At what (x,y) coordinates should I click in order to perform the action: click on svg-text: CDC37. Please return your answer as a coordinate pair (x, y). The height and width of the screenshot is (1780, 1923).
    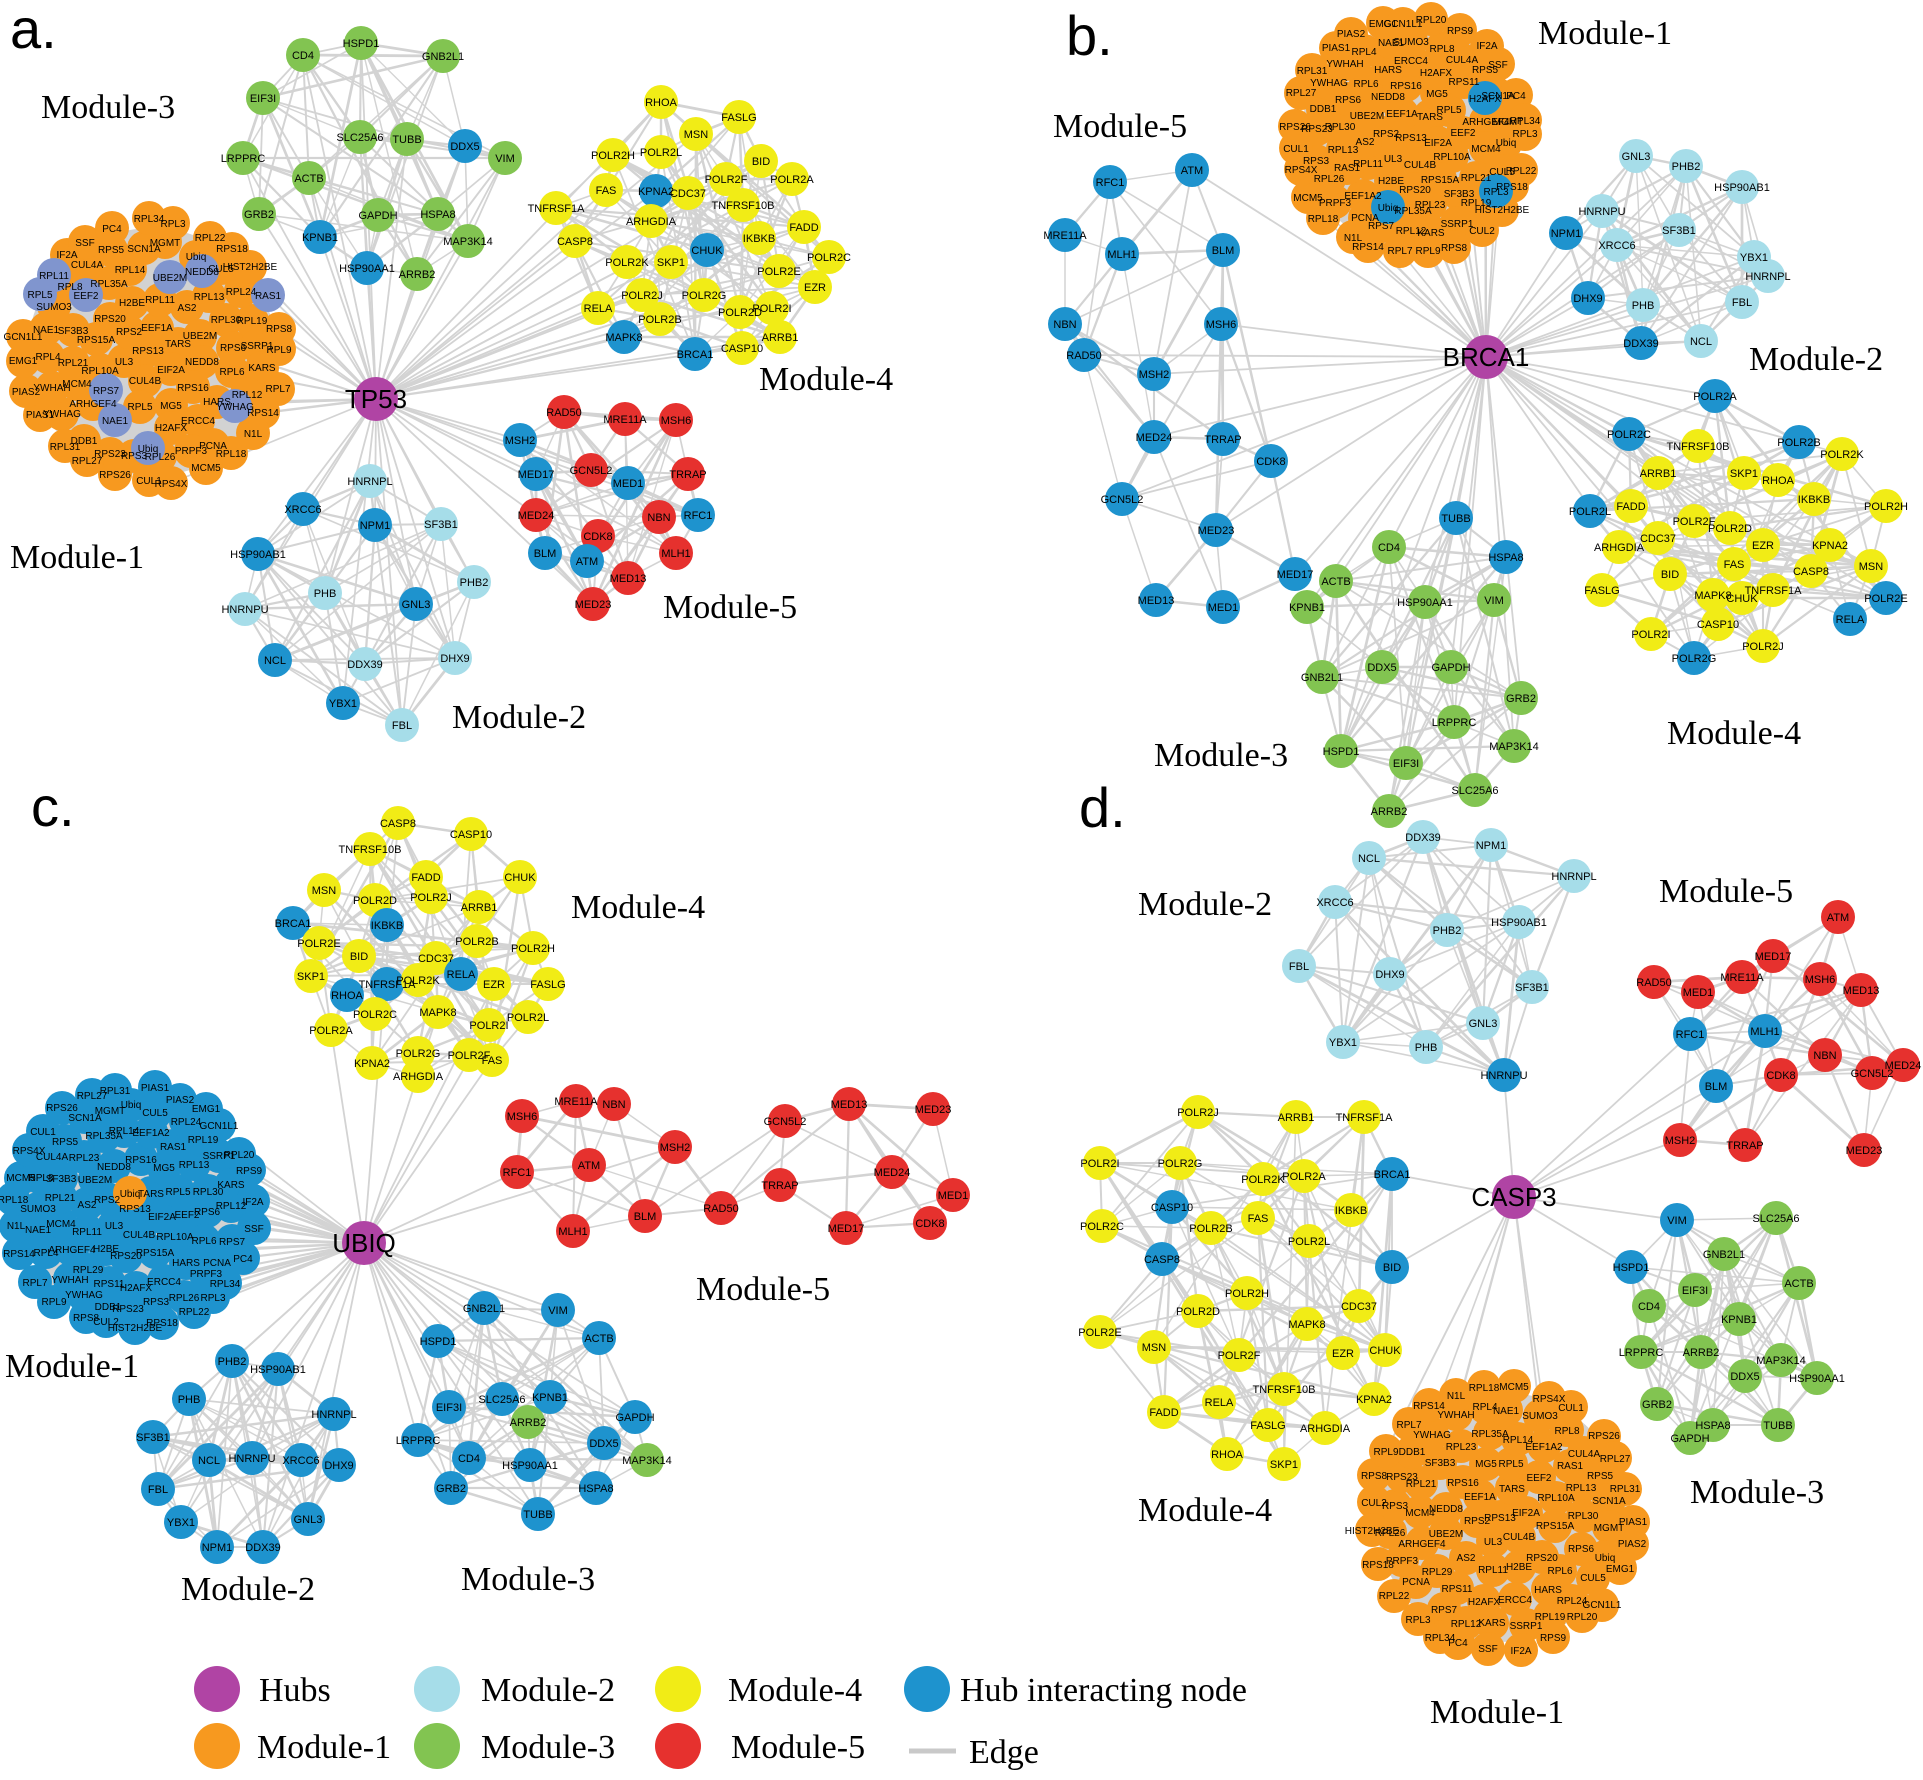
    Looking at the image, I should click on (688, 194).